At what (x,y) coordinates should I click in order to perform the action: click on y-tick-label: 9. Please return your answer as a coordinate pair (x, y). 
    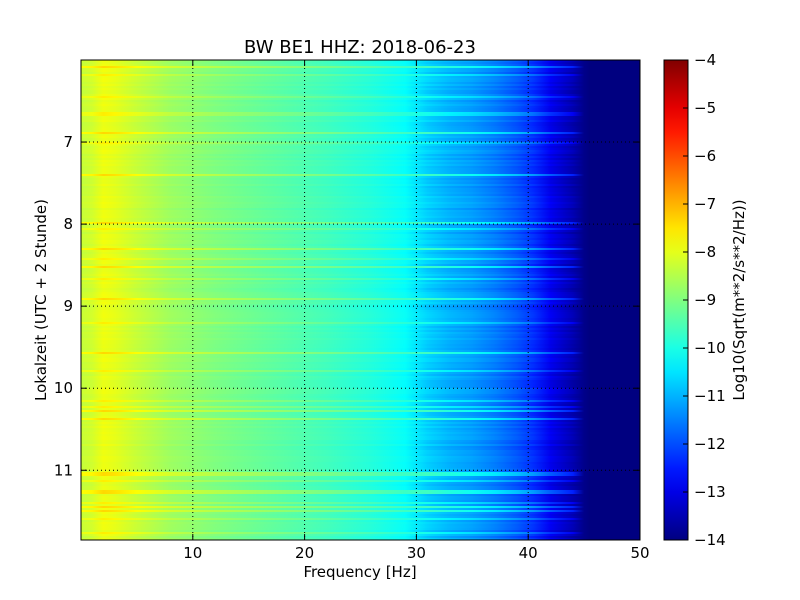
    Looking at the image, I should click on (68, 306).